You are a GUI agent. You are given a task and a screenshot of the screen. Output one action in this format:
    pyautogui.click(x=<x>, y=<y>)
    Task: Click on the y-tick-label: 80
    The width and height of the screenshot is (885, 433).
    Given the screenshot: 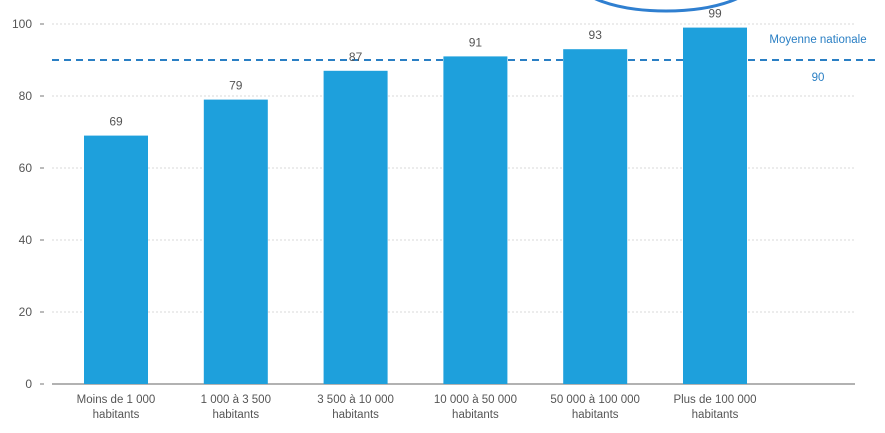 What is the action you would take?
    pyautogui.click(x=26, y=96)
    